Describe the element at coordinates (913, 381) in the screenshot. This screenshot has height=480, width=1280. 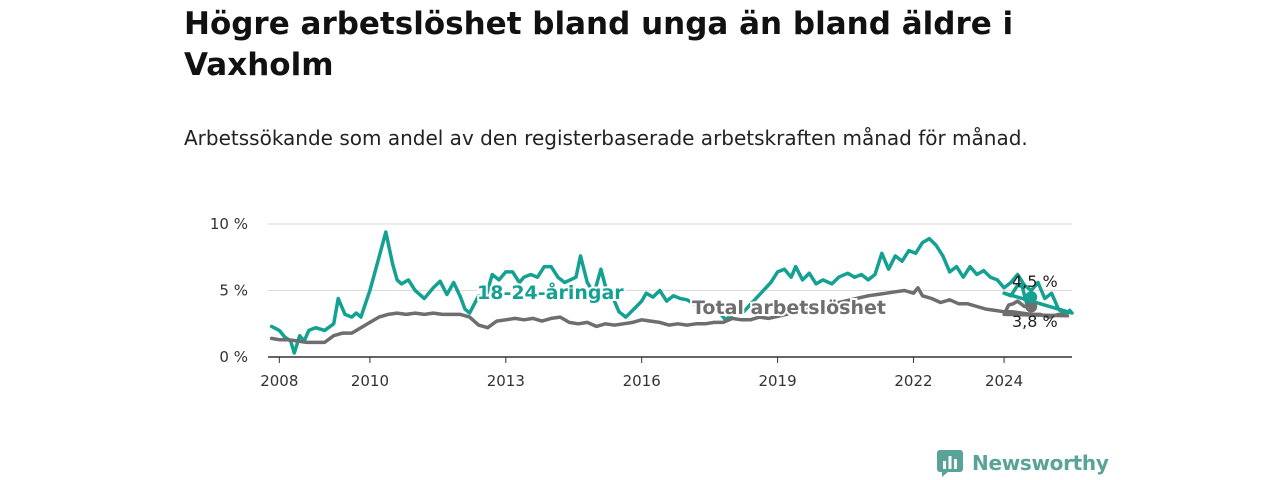
I see `x-tick-label: 2022` at that location.